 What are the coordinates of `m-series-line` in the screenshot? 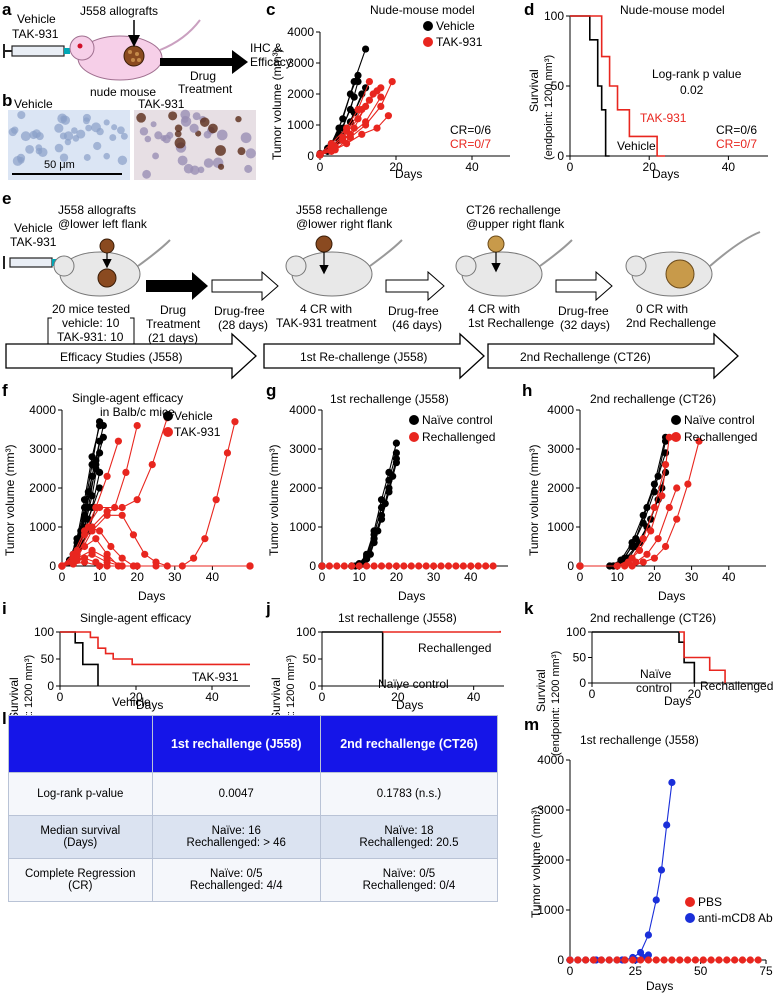 It's located at (621, 871).